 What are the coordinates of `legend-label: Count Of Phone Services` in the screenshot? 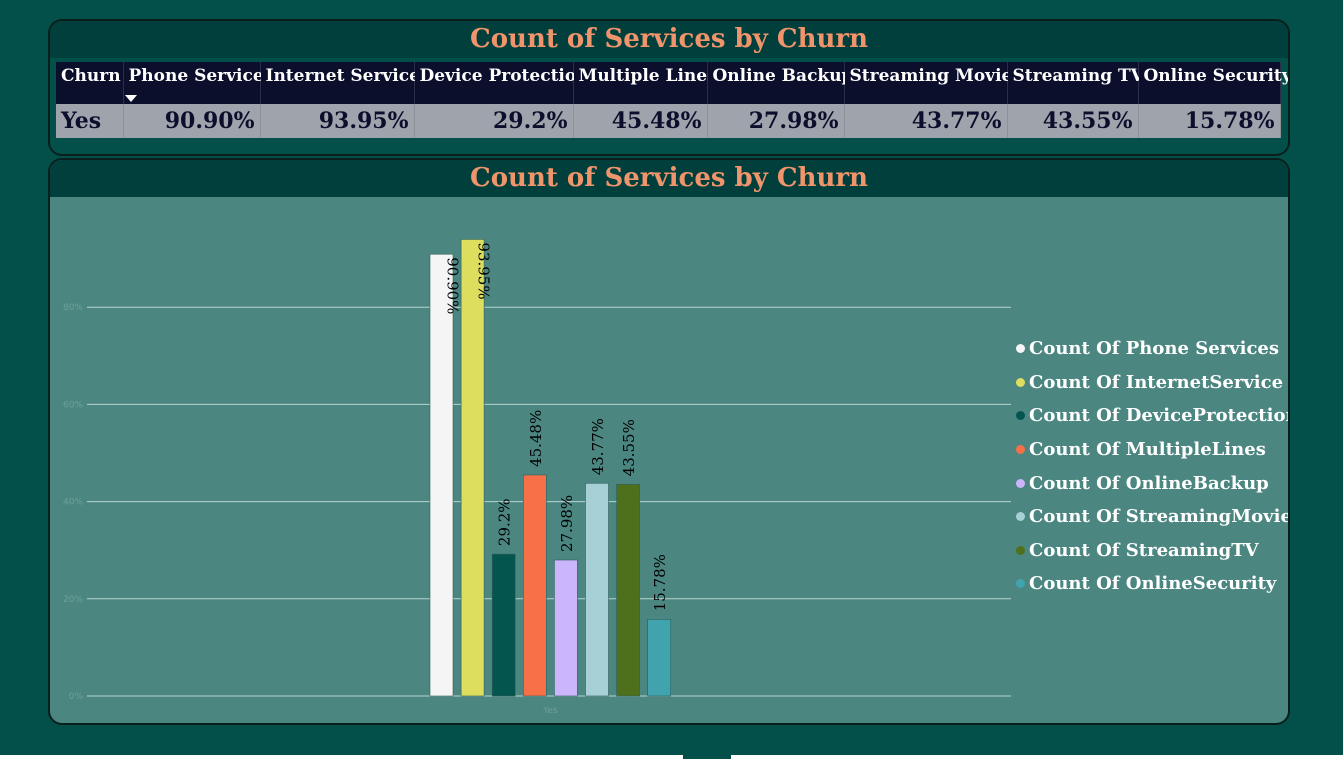 It's located at (1154, 349).